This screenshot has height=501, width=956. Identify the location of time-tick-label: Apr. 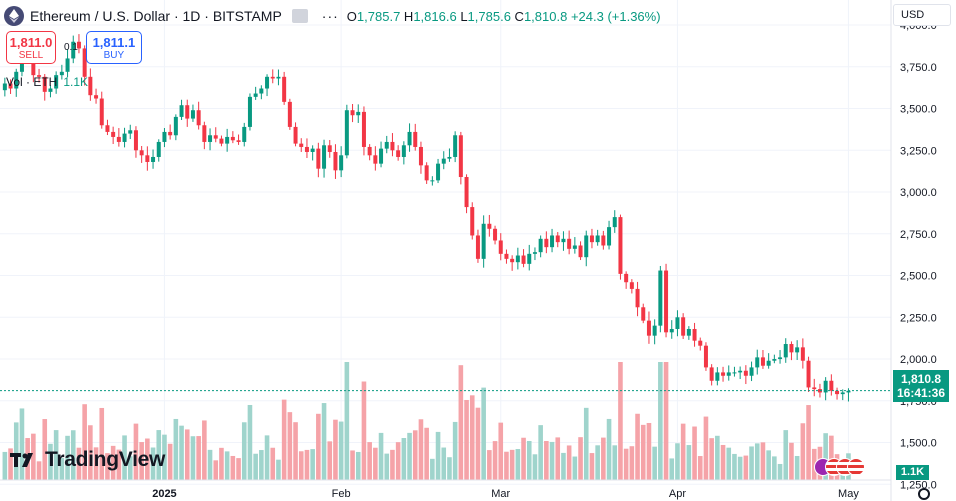
(677, 494).